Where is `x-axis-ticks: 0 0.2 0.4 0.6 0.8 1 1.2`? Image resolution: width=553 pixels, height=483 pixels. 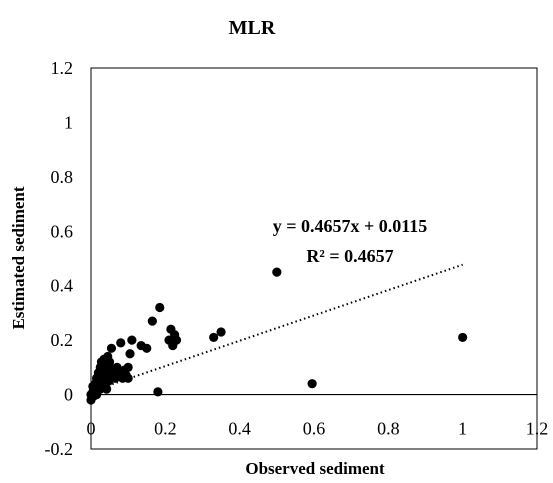
x-axis-ticks: 0 0.2 0.4 0.6 0.8 1 1.2 is located at coordinates (318, 429).